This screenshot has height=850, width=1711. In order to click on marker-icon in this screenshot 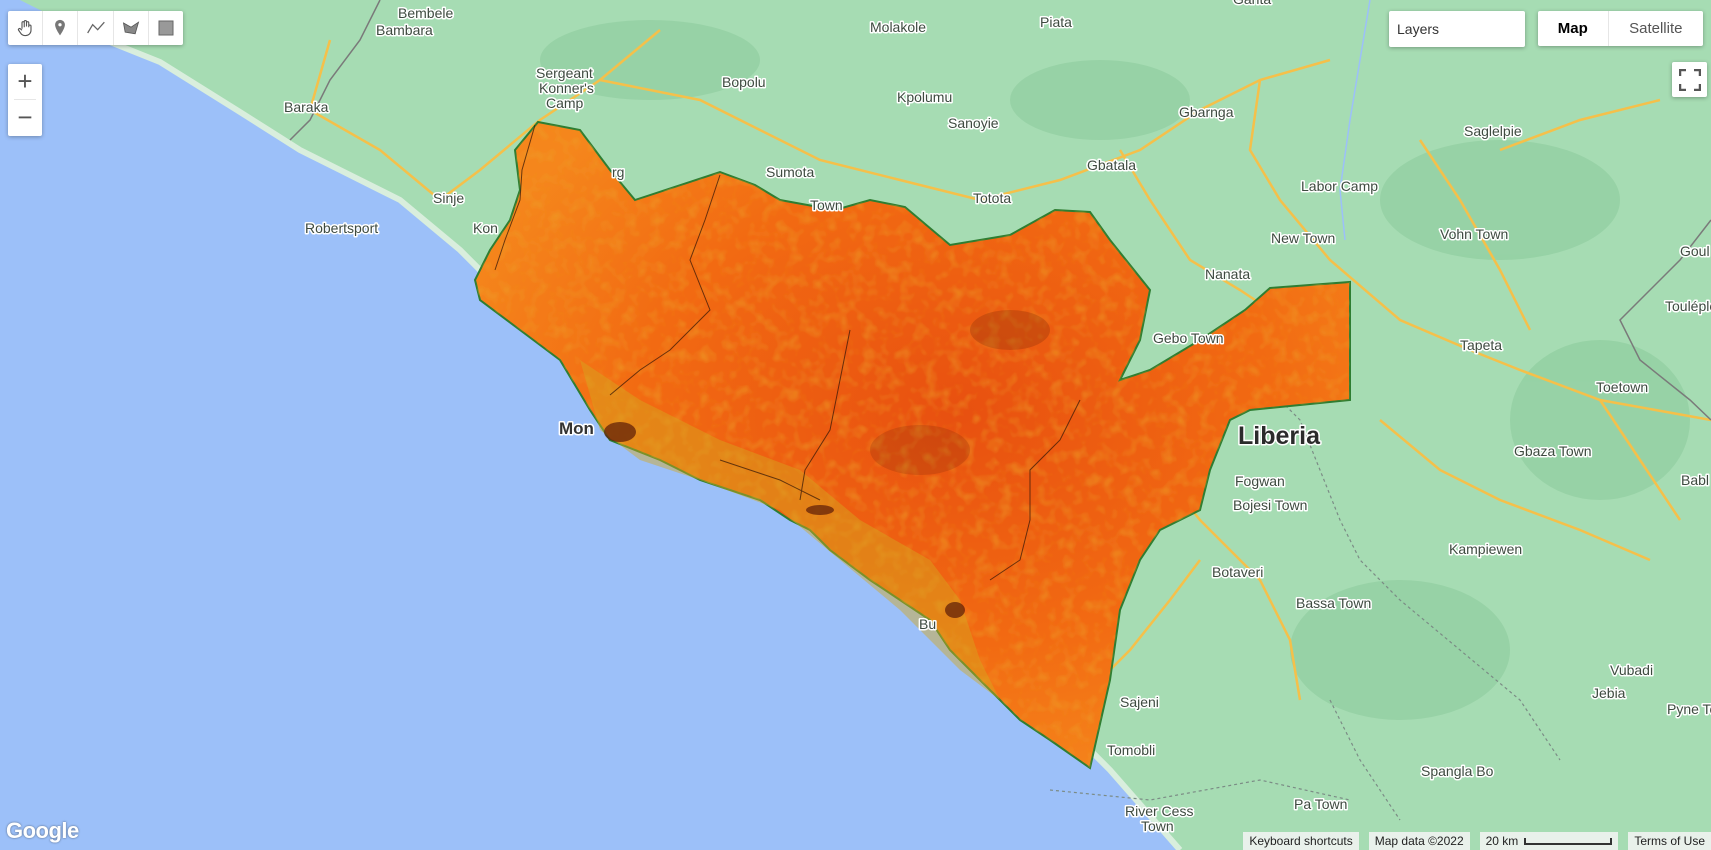, I will do `click(61, 28)`.